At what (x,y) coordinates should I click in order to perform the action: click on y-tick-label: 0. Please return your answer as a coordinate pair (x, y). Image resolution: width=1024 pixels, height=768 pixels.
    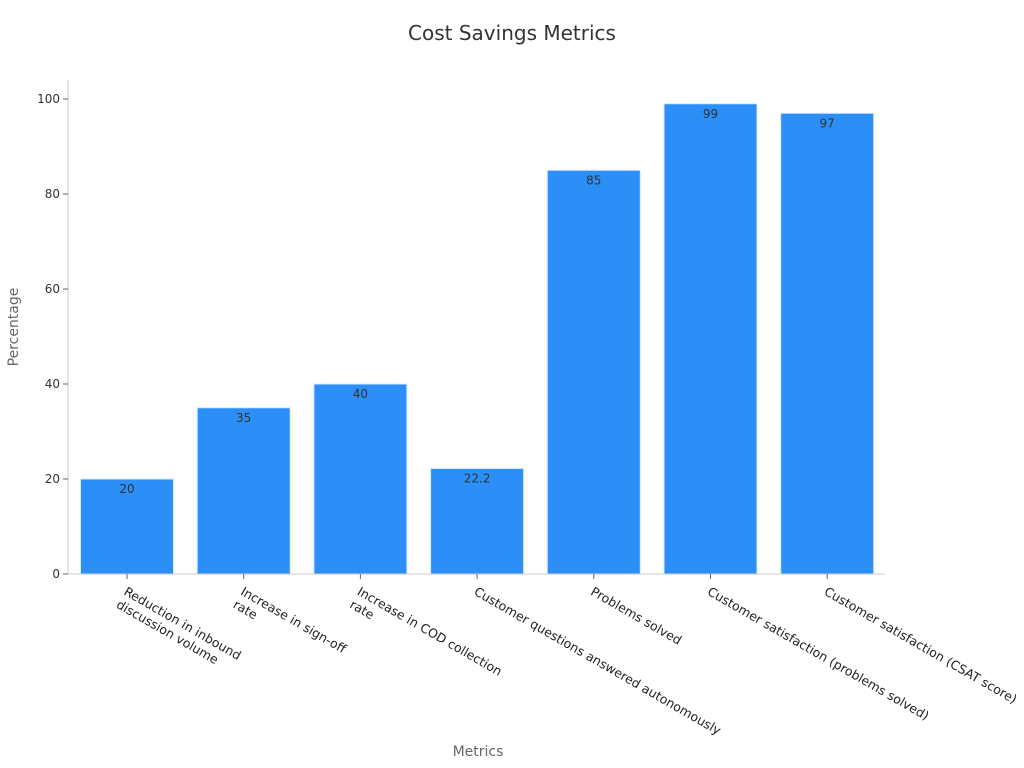
    Looking at the image, I should click on (56, 574).